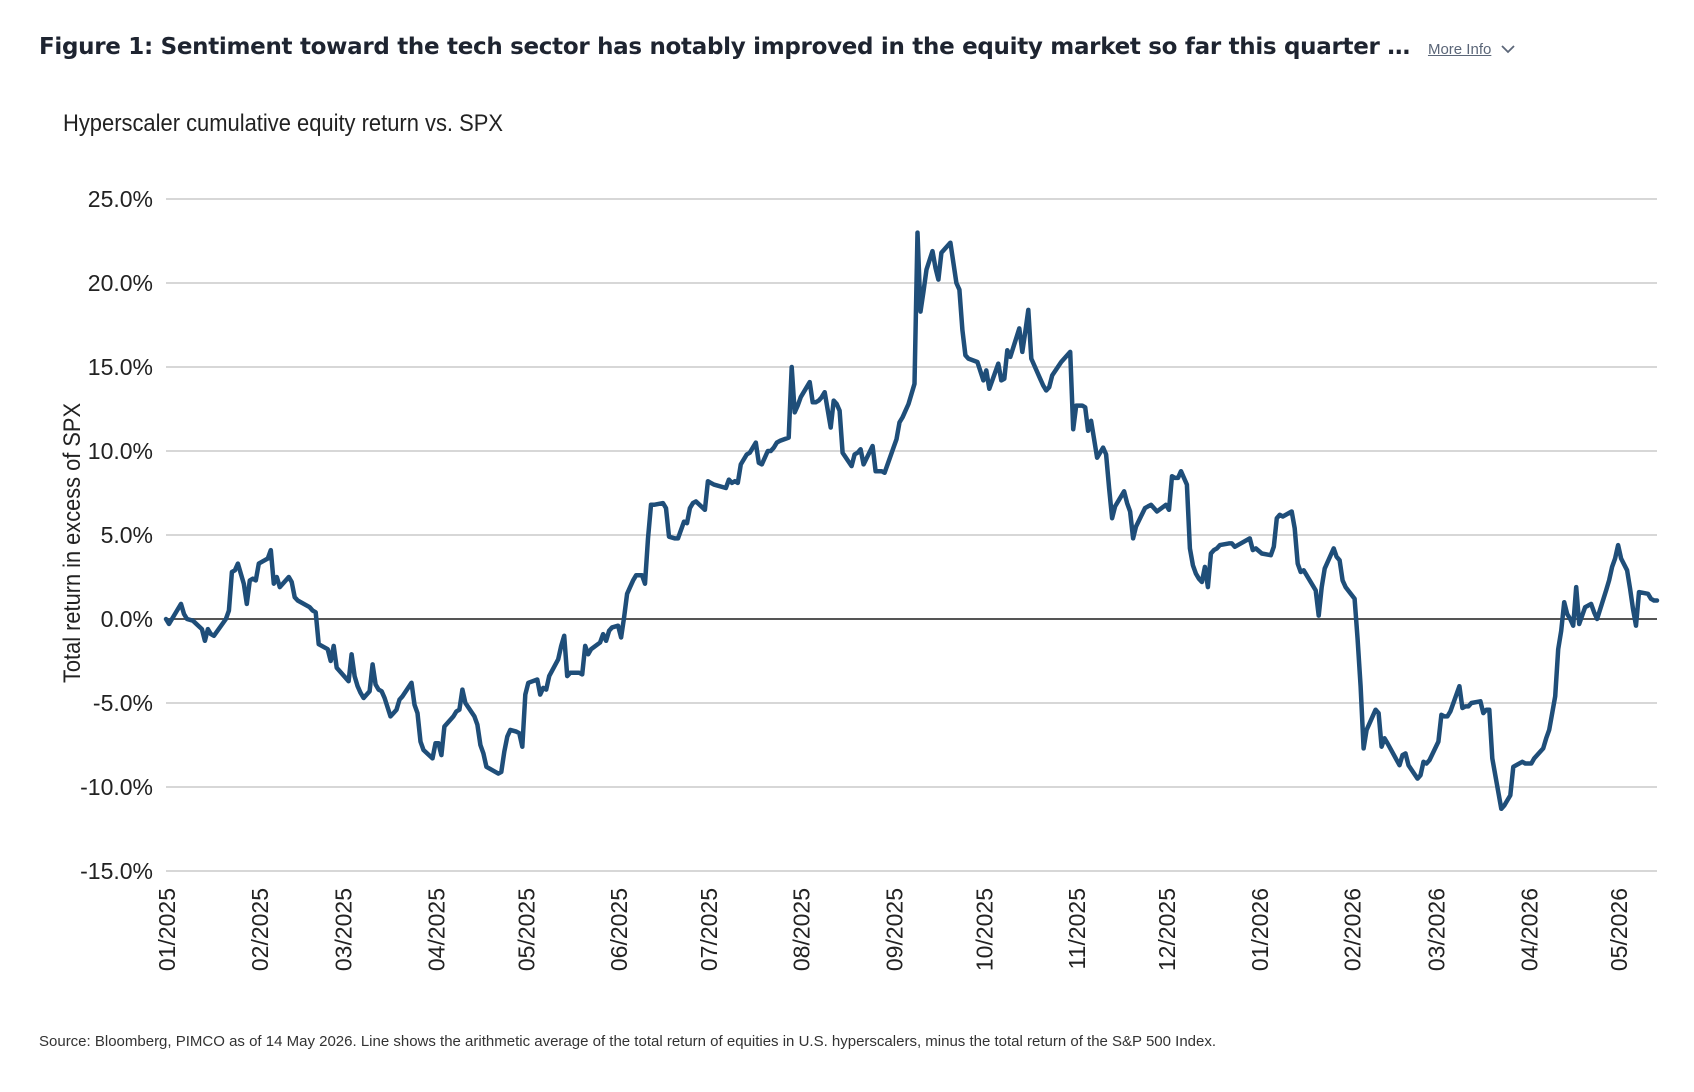 The image size is (1694, 1092). Describe the element at coordinates (1619, 929) in the screenshot. I see `x-tick-label: 05/2026` at that location.